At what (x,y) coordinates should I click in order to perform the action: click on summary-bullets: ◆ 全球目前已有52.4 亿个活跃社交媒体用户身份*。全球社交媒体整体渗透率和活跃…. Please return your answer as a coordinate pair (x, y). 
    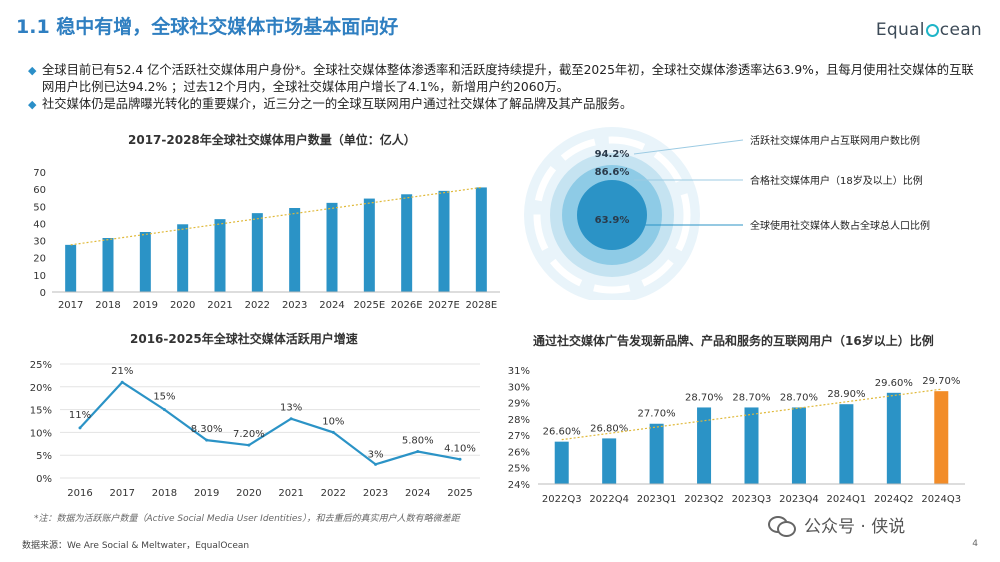
    Looking at the image, I should click on (503, 87).